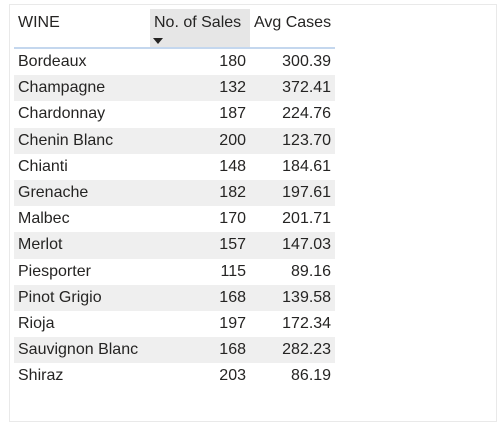 This screenshot has width=502, height=428. I want to click on avg-cases-cell: 86.19, so click(311, 376).